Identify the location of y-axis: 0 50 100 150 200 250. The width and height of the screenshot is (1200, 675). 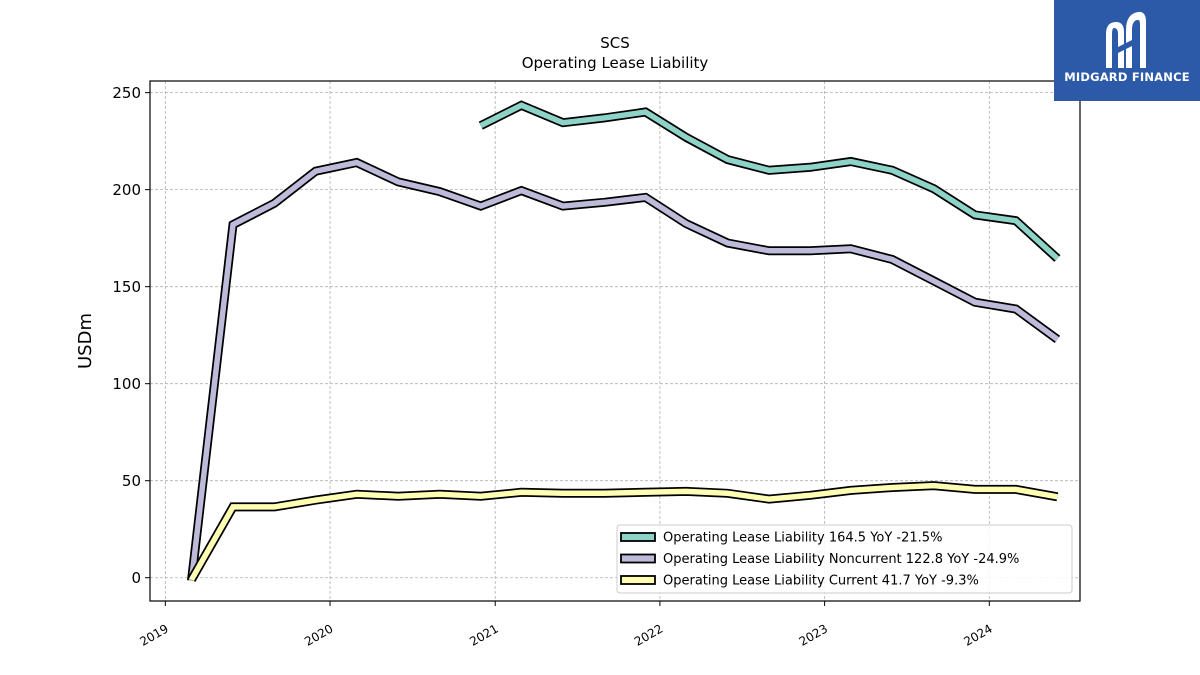
(131, 335).